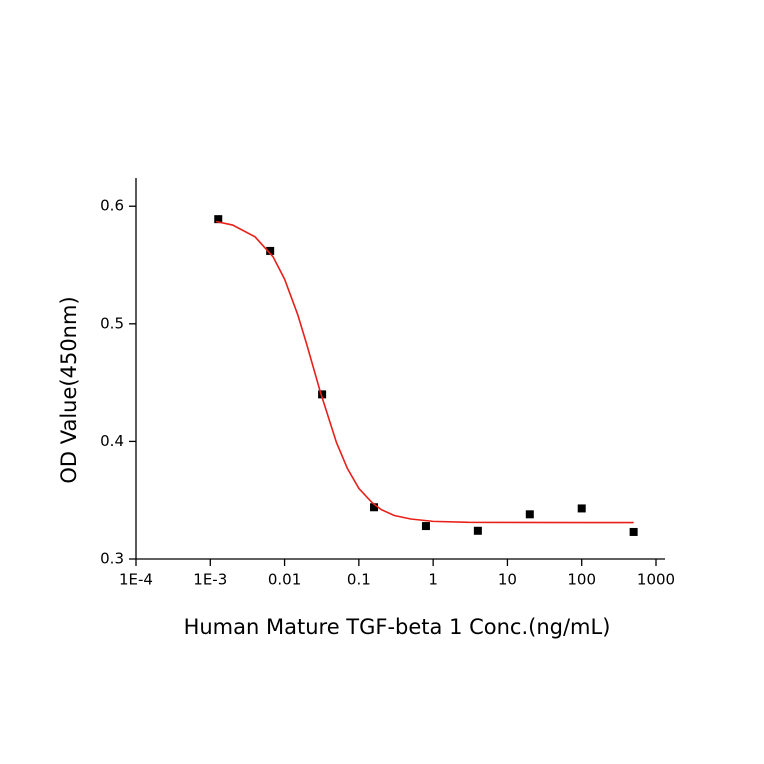  Describe the element at coordinates (112, 206) in the screenshot. I see `y-tick-label: 0.6` at that location.